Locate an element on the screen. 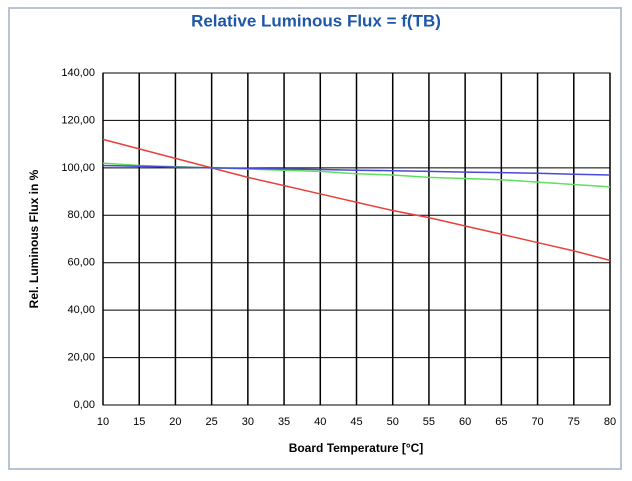 The width and height of the screenshot is (632, 481). x-tick-label: 30 is located at coordinates (248, 422).